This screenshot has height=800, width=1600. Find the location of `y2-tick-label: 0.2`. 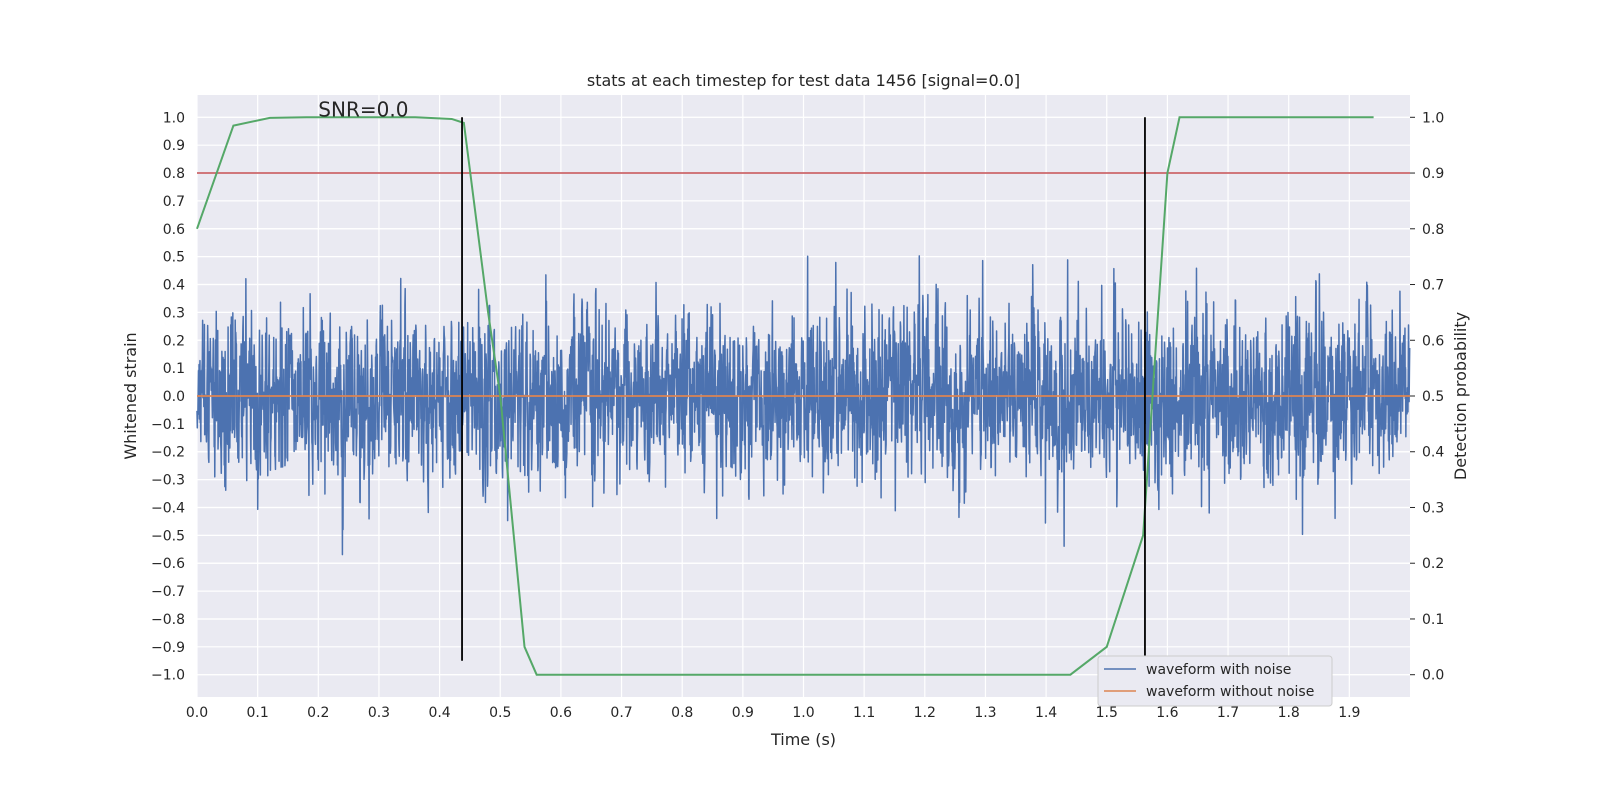

y2-tick-label: 0.2 is located at coordinates (1433, 564).